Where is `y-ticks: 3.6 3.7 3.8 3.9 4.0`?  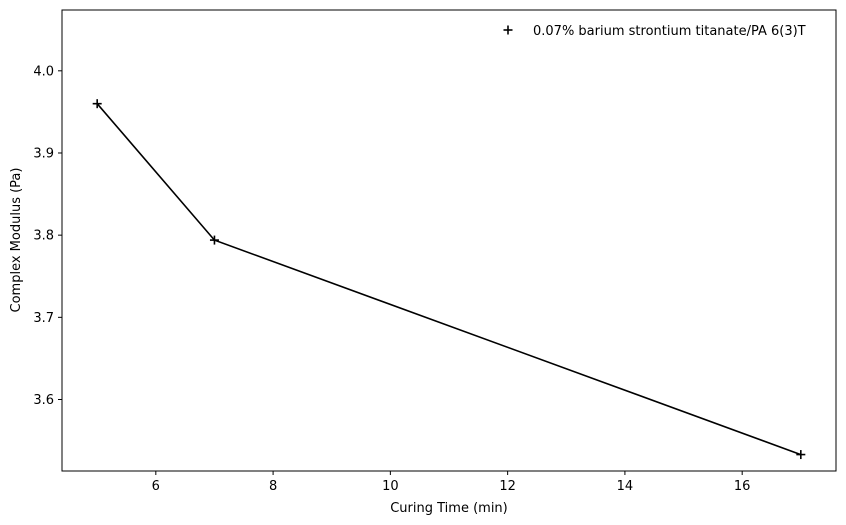
y-ticks: 3.6 3.7 3.8 3.9 4.0 is located at coordinates (47, 236).